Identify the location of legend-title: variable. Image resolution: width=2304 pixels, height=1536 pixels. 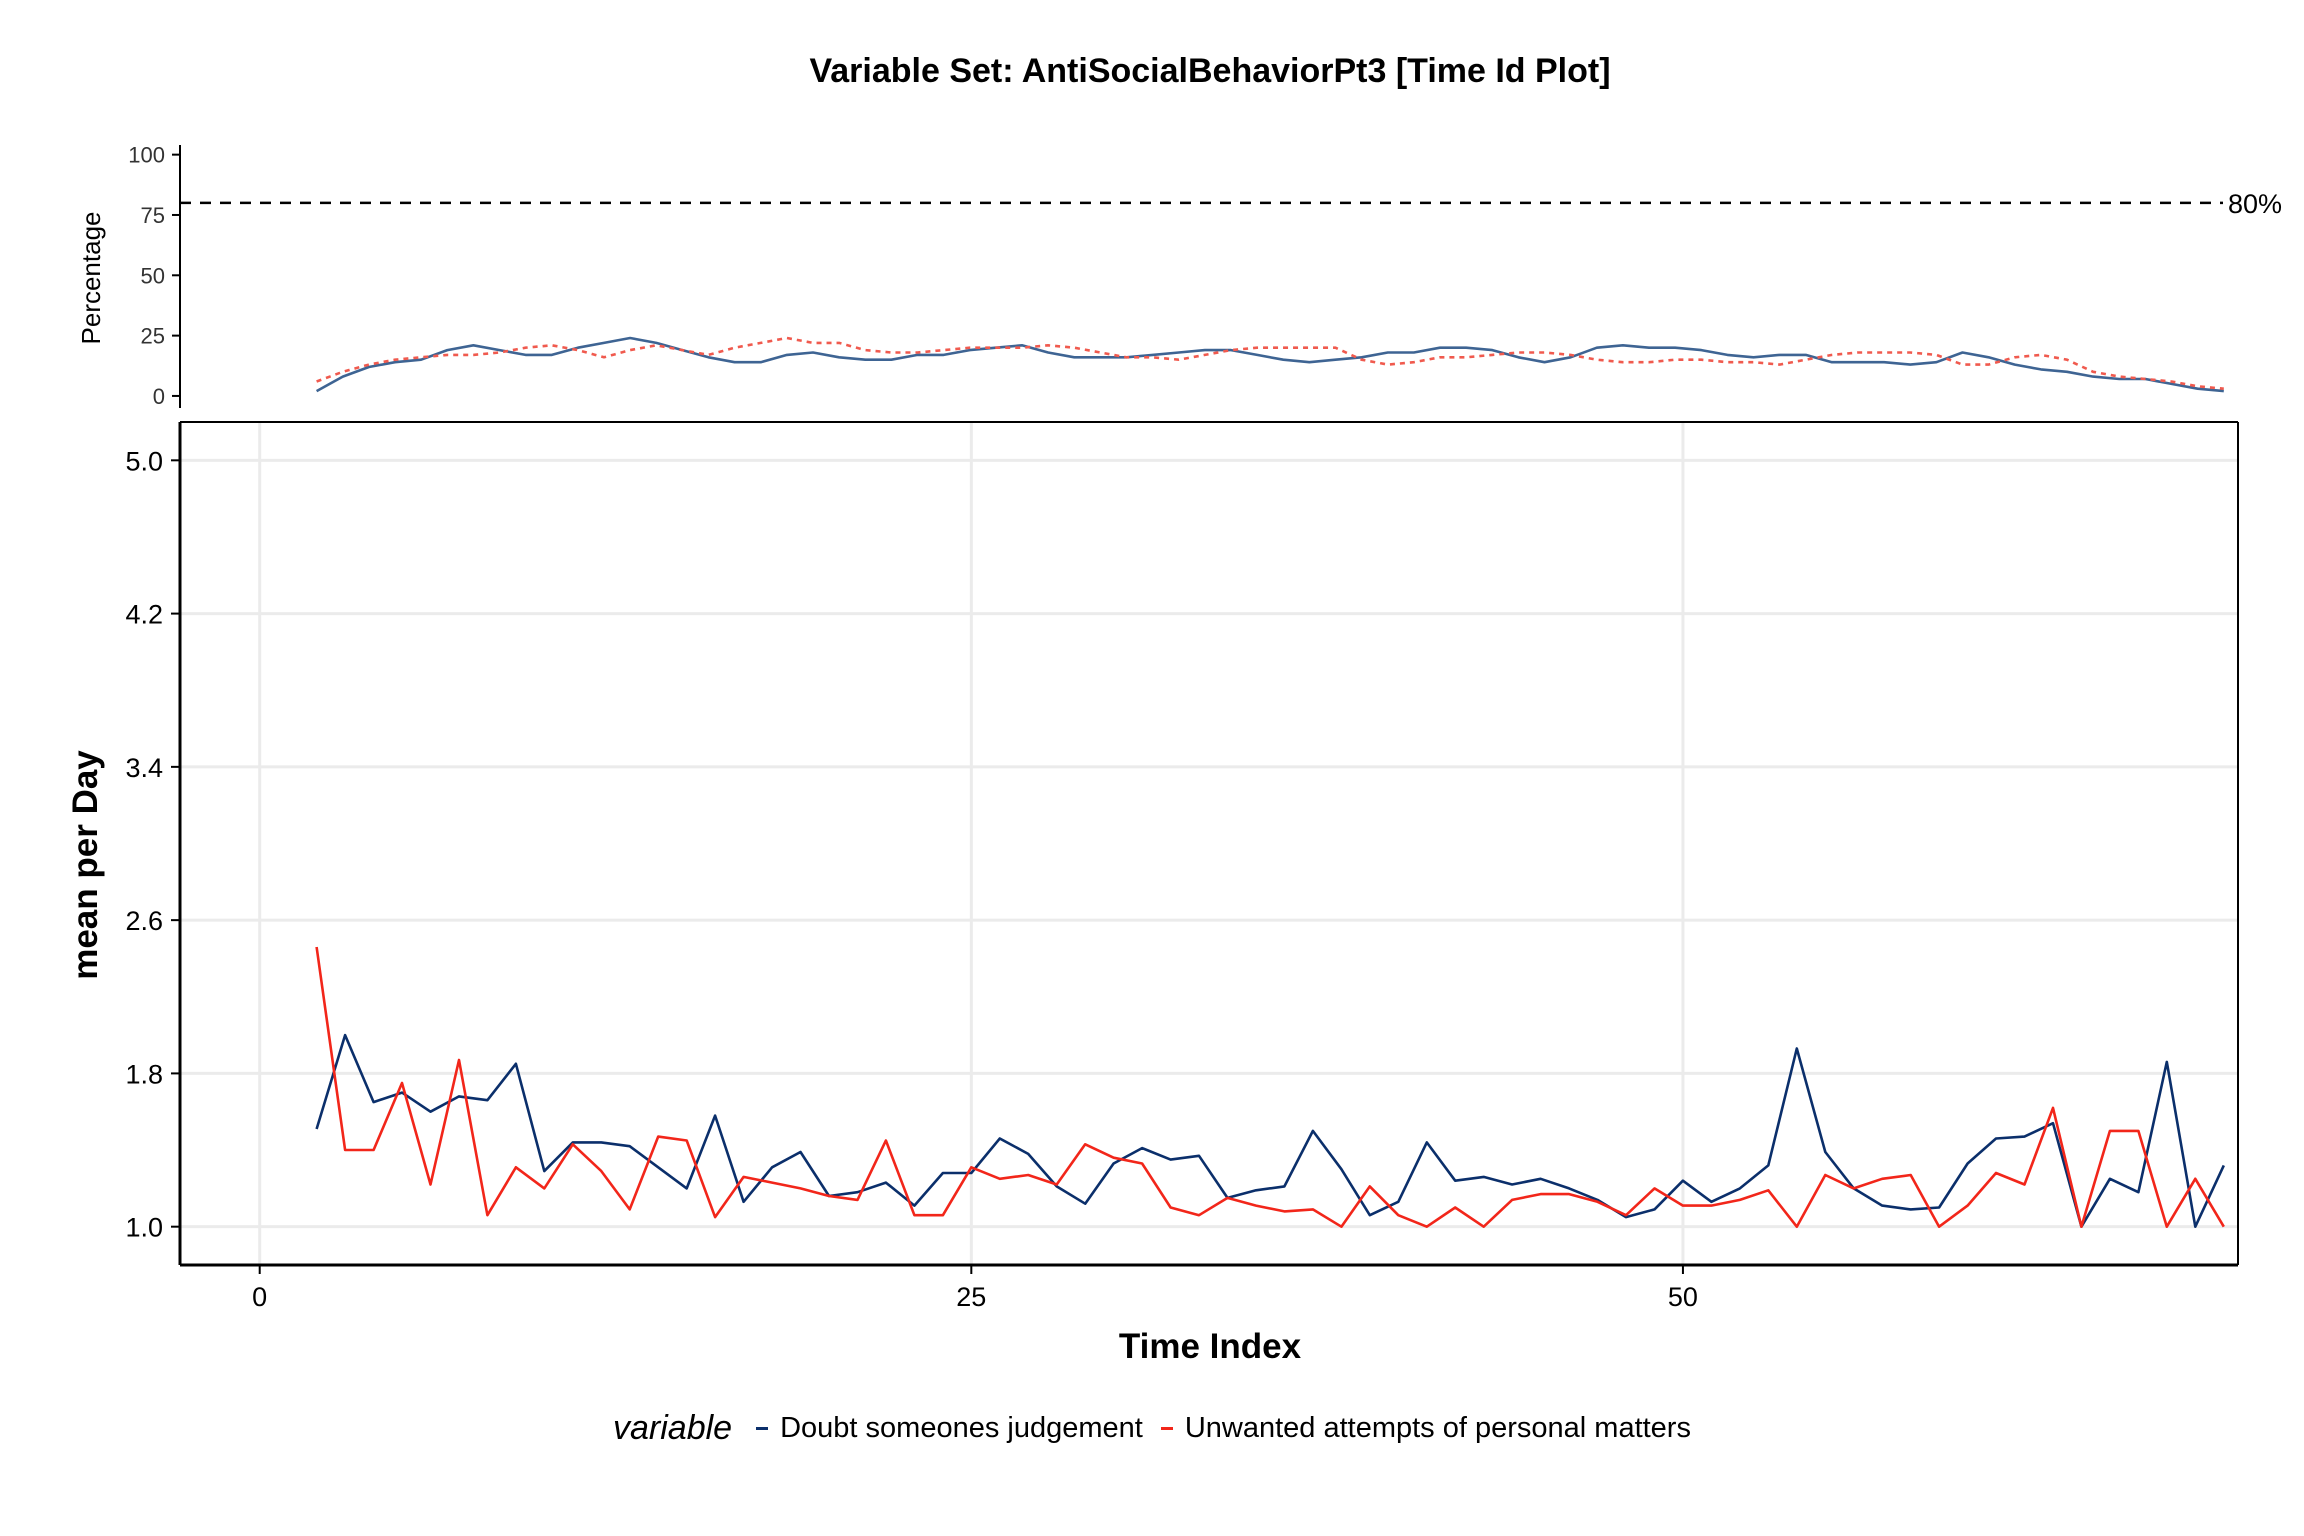
(673, 1427).